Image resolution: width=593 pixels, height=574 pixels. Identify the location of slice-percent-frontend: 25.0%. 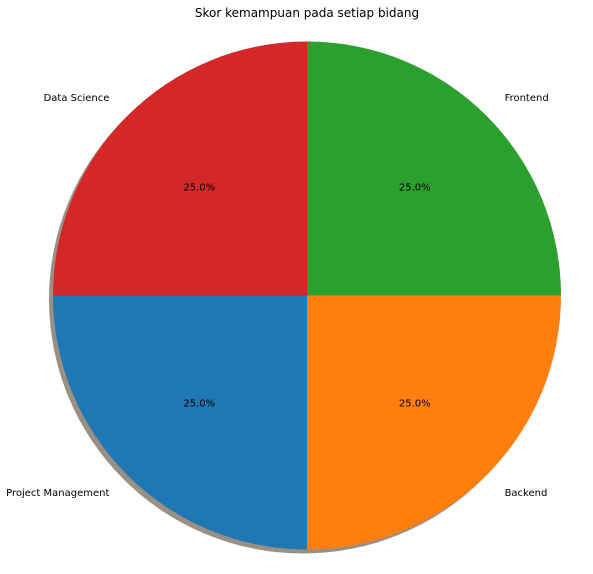
(415, 188).